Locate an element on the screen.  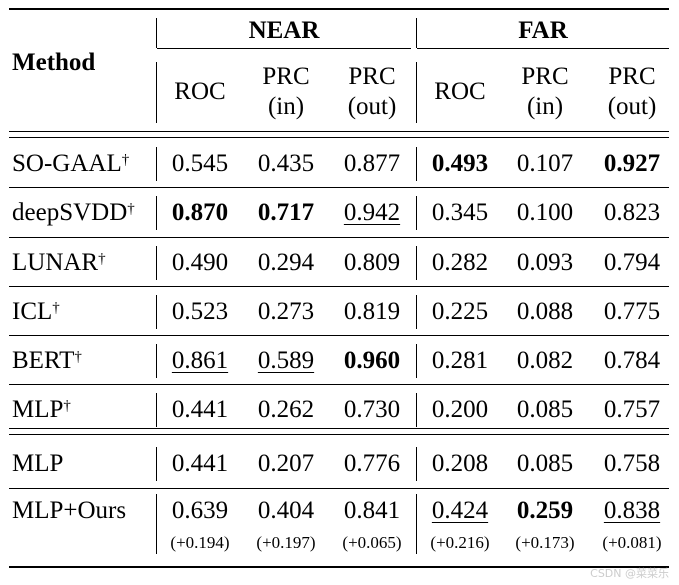
value-text: 0.207 is located at coordinates (286, 463).